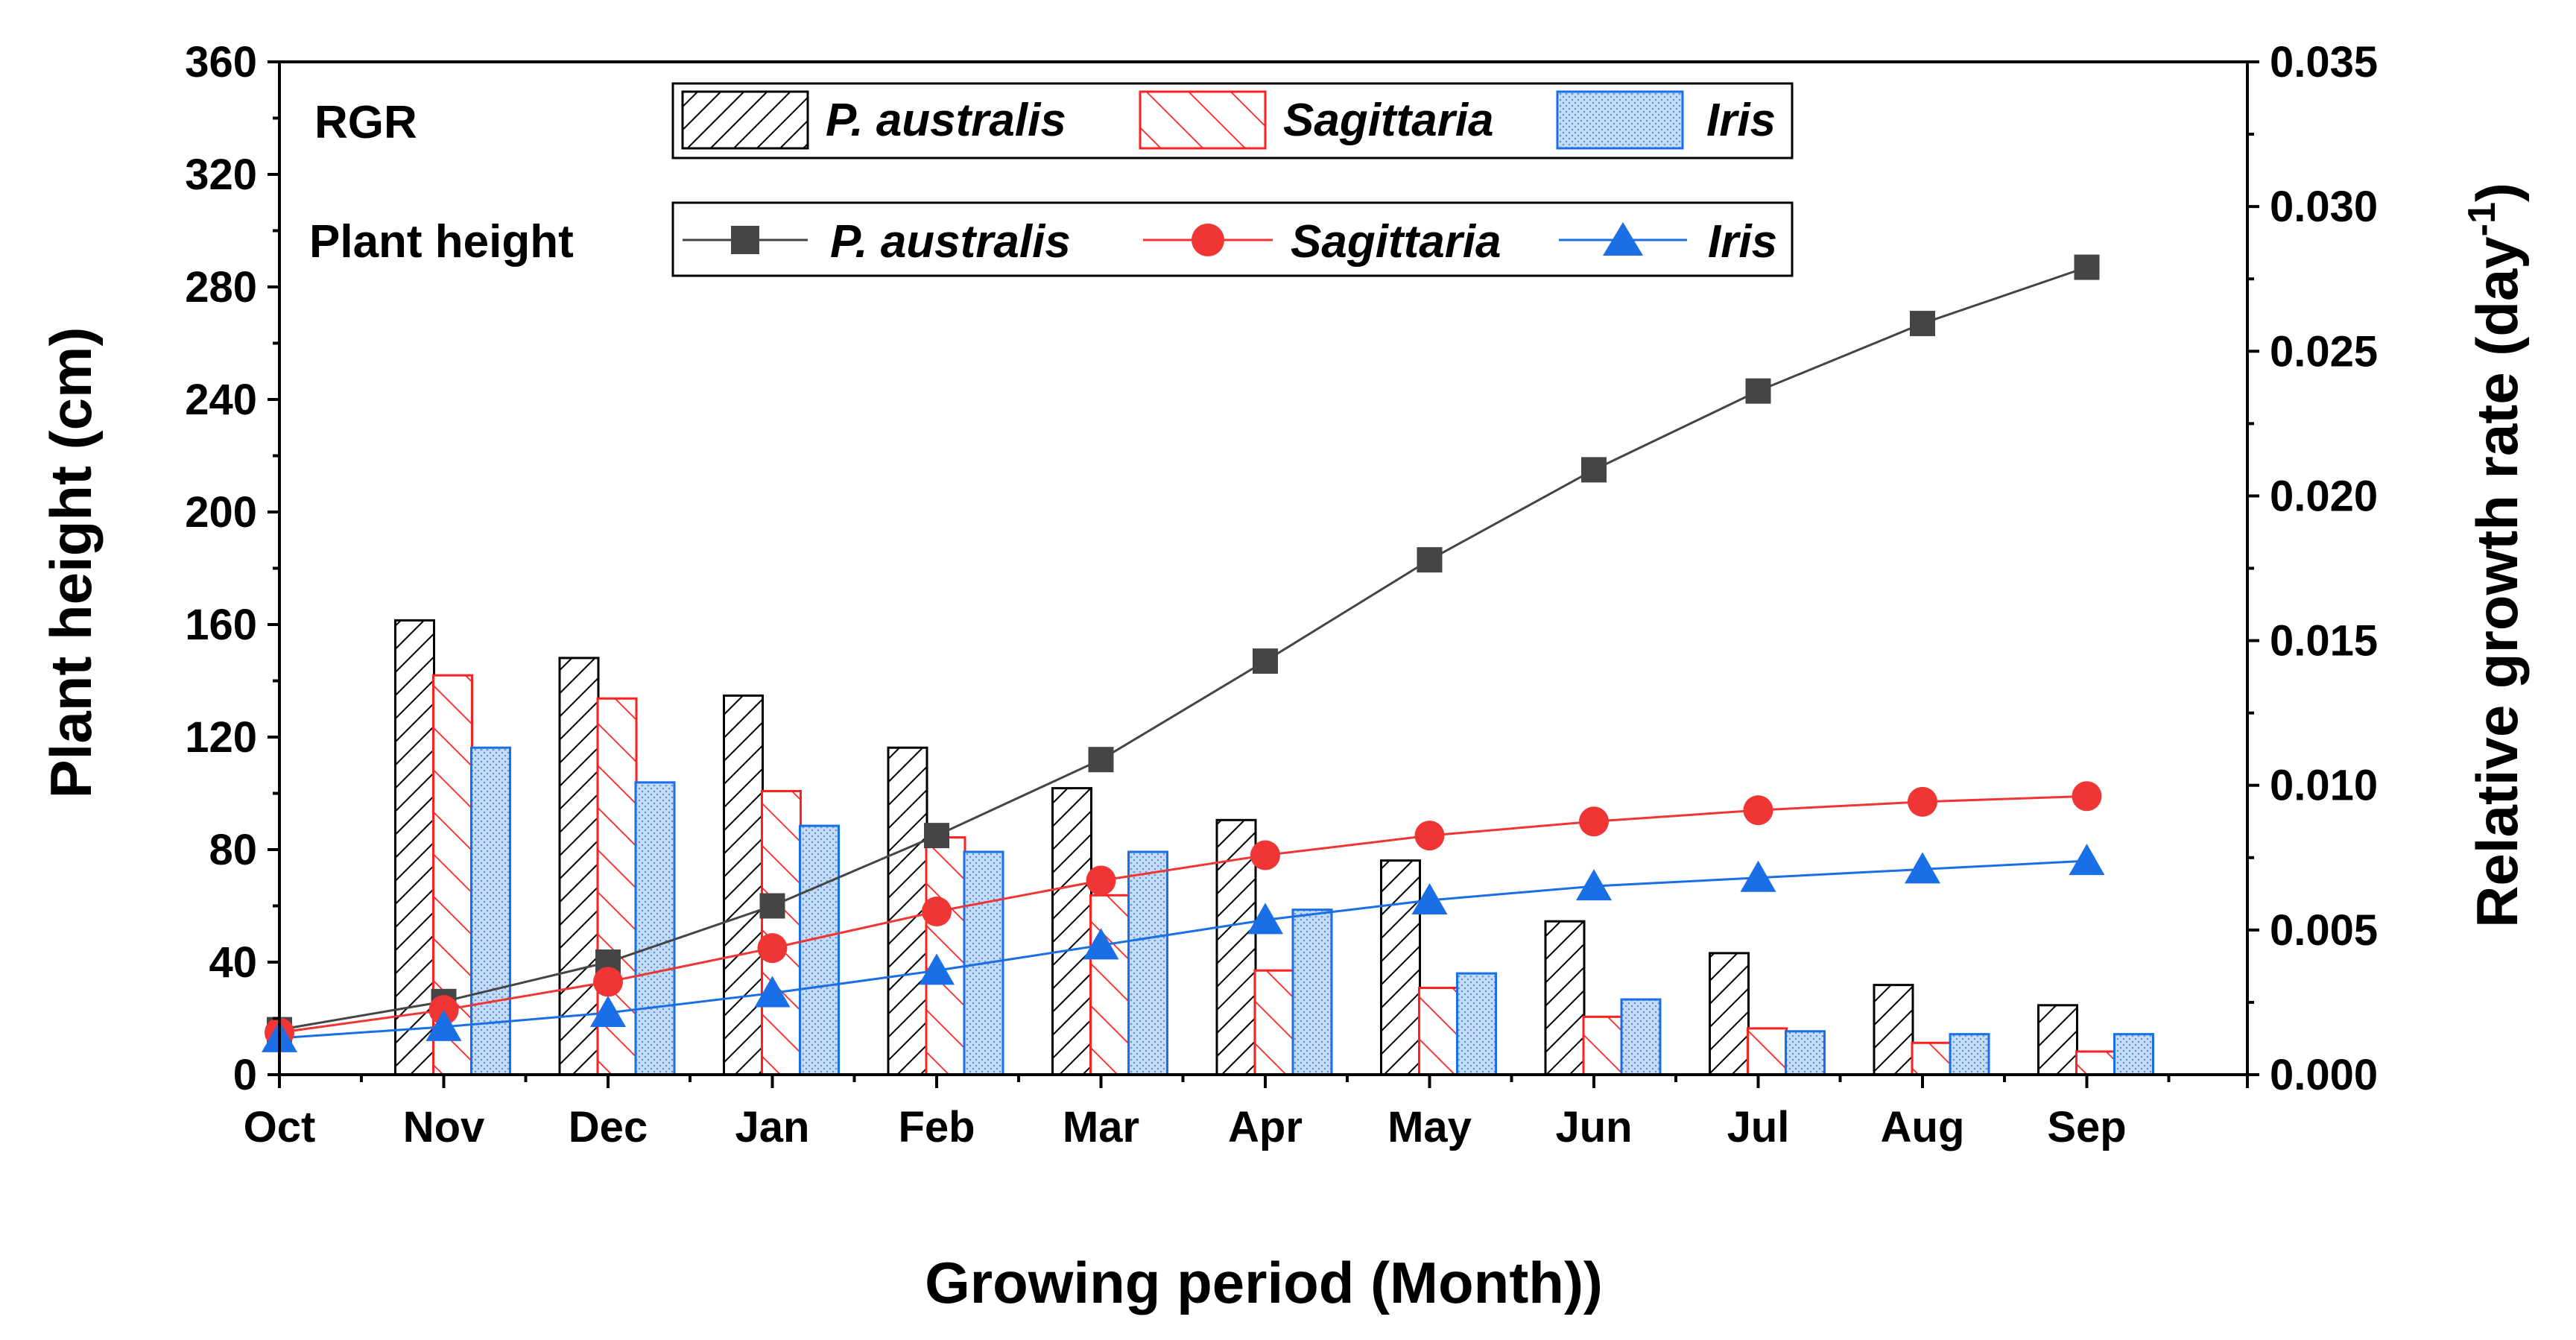 This screenshot has height=1340, width=2576. Describe the element at coordinates (951, 242) in the screenshot. I see `legend-height-p-australis: P. australis` at that location.